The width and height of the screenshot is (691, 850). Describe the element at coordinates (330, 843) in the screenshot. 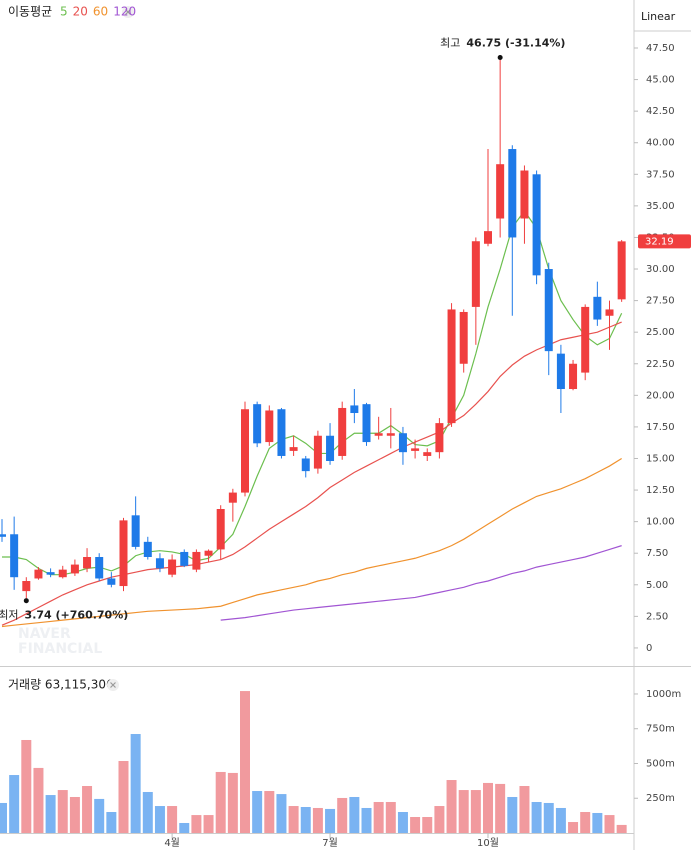

I see `x-tick-label: 7월` at that location.